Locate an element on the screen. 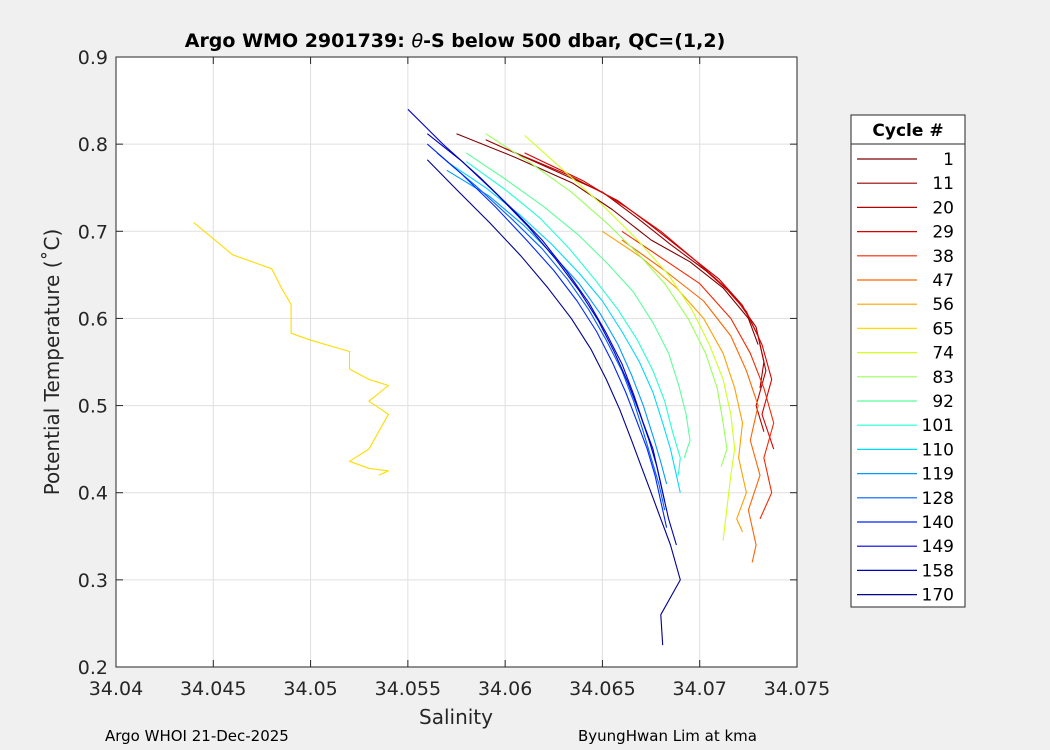 Image resolution: width=1050 pixels, height=750 pixels. legend-label: 38 is located at coordinates (943, 257).